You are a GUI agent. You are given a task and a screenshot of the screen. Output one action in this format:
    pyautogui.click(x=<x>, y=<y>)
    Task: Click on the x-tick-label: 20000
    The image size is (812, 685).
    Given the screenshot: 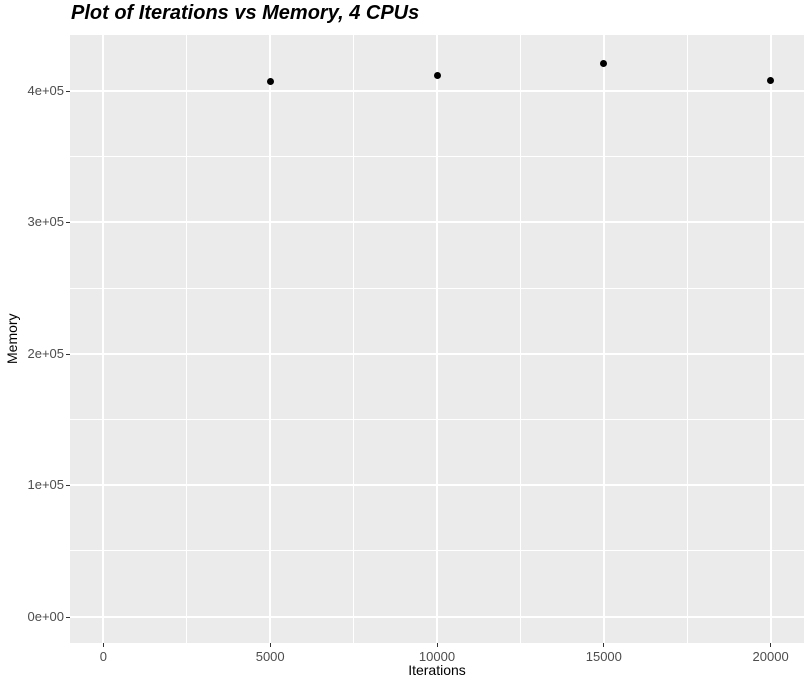 What is the action you would take?
    pyautogui.click(x=770, y=656)
    